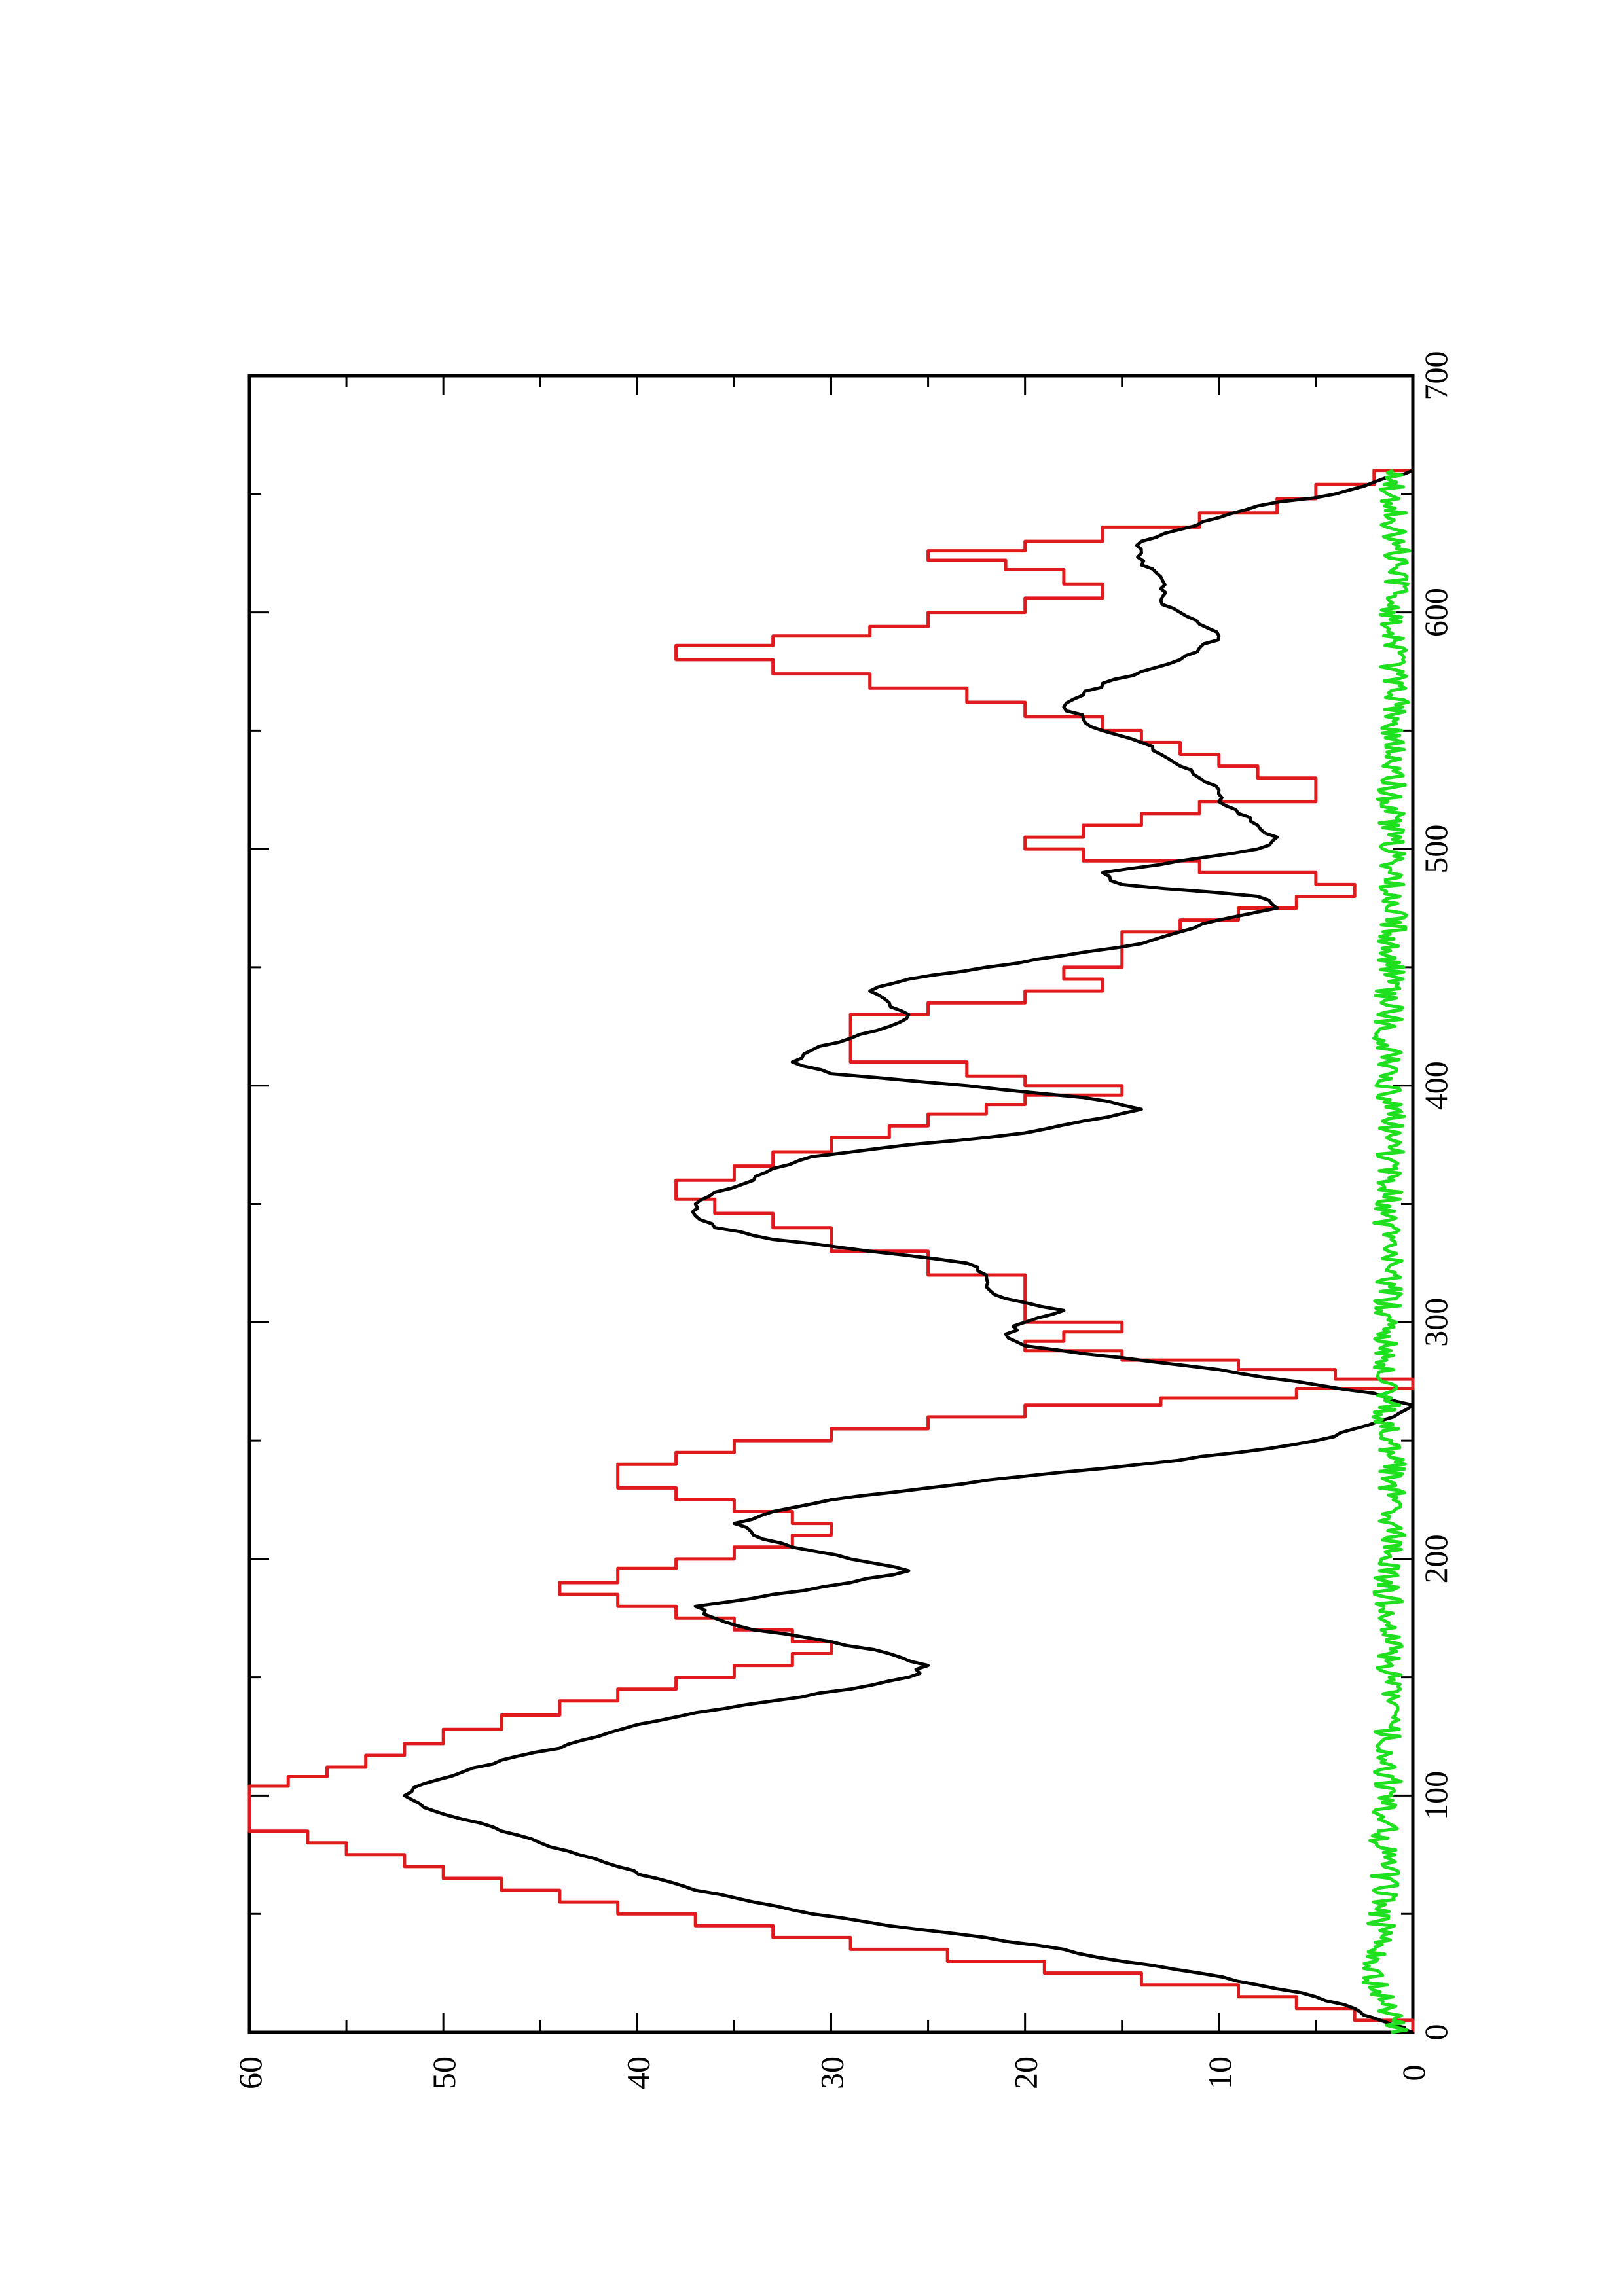  What do you see at coordinates (637, 2072) in the screenshot?
I see `y-tick-label: 40` at bounding box center [637, 2072].